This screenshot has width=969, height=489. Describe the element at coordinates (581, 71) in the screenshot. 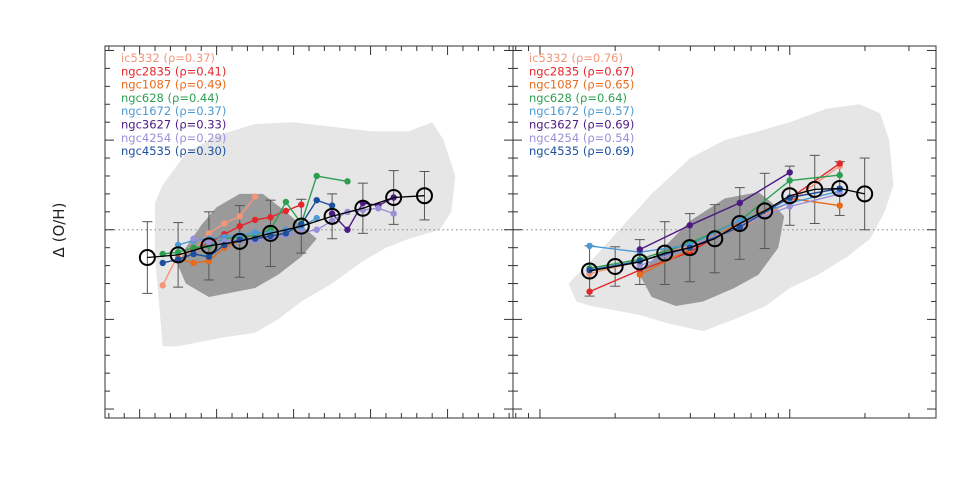

I see `legend-entry-ngc2835: ngc2835 (ρ=0.67)` at that location.